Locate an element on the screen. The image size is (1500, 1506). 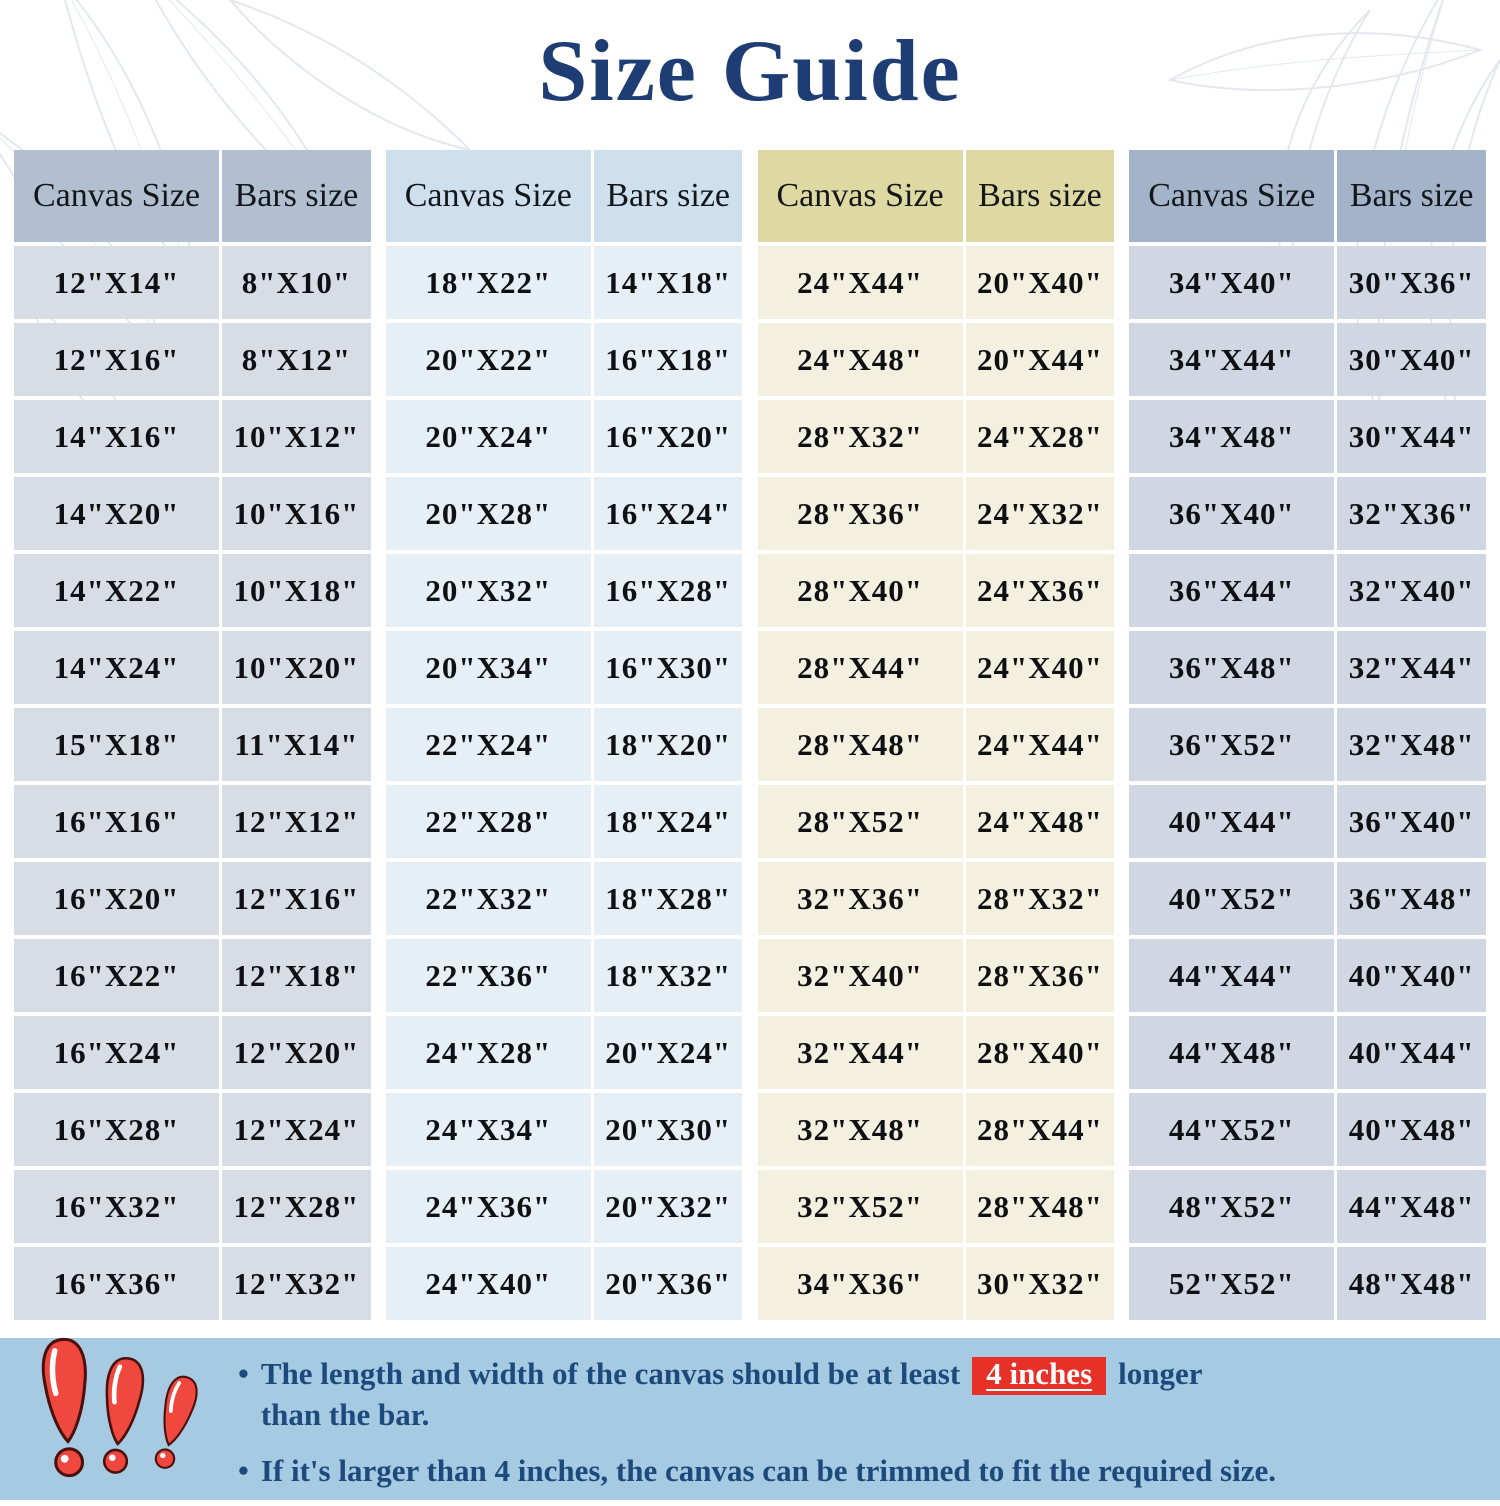
size-cell: 34"X48" is located at coordinates (1232, 436).